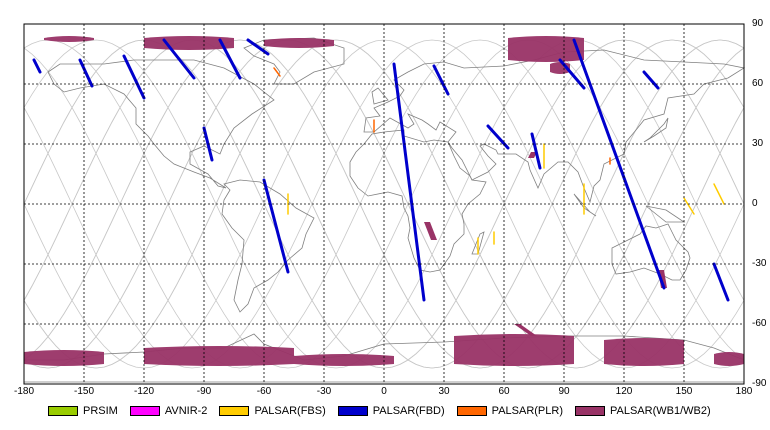 This screenshot has width=770, height=430. Describe the element at coordinates (684, 391) in the screenshot. I see `x-tick-label: 150` at that location.